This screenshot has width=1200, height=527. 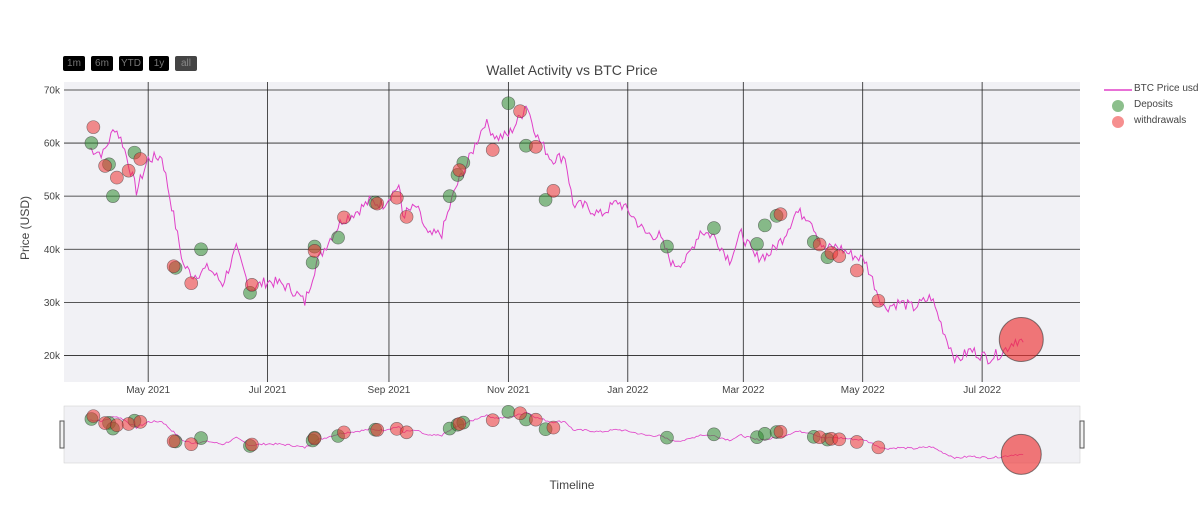 What do you see at coordinates (508, 390) in the screenshot?
I see `x-tick-label: Nov 2021` at bounding box center [508, 390].